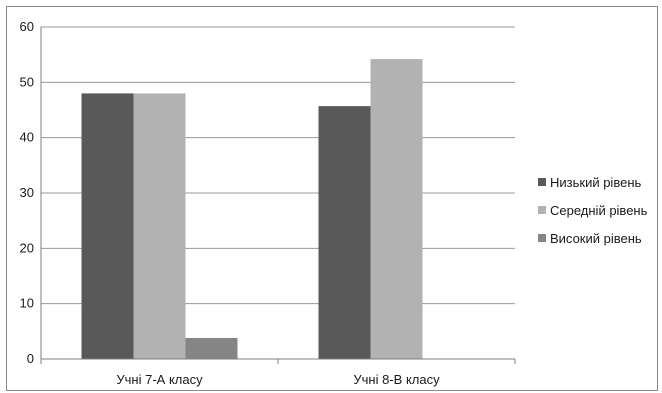 The image size is (662, 393). What do you see at coordinates (278, 379) in the screenshot?
I see `x-tick-labels: Учні 7-А класу Учні 8-В класу` at bounding box center [278, 379].